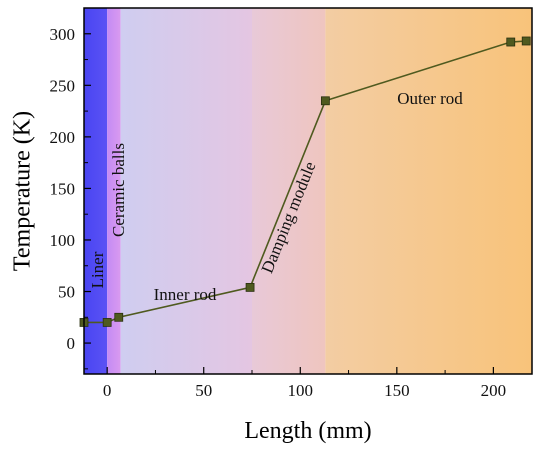 The height and width of the screenshot is (450, 550). I want to click on x-tick-label: 200, so click(494, 390).